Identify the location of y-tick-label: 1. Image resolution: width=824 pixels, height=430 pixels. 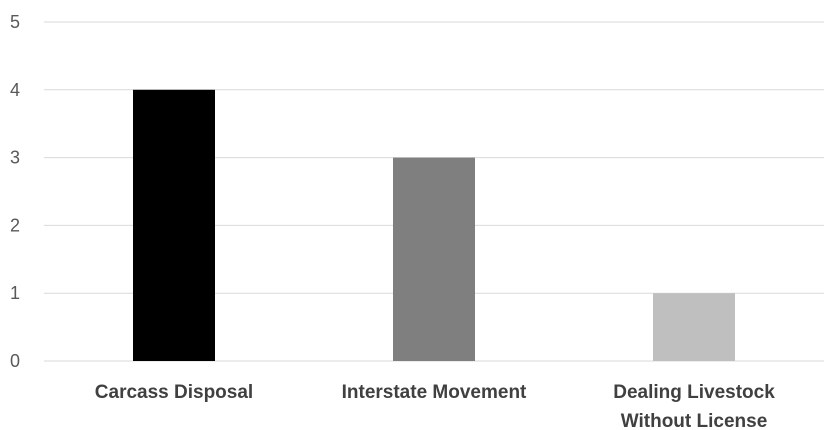
(15, 293).